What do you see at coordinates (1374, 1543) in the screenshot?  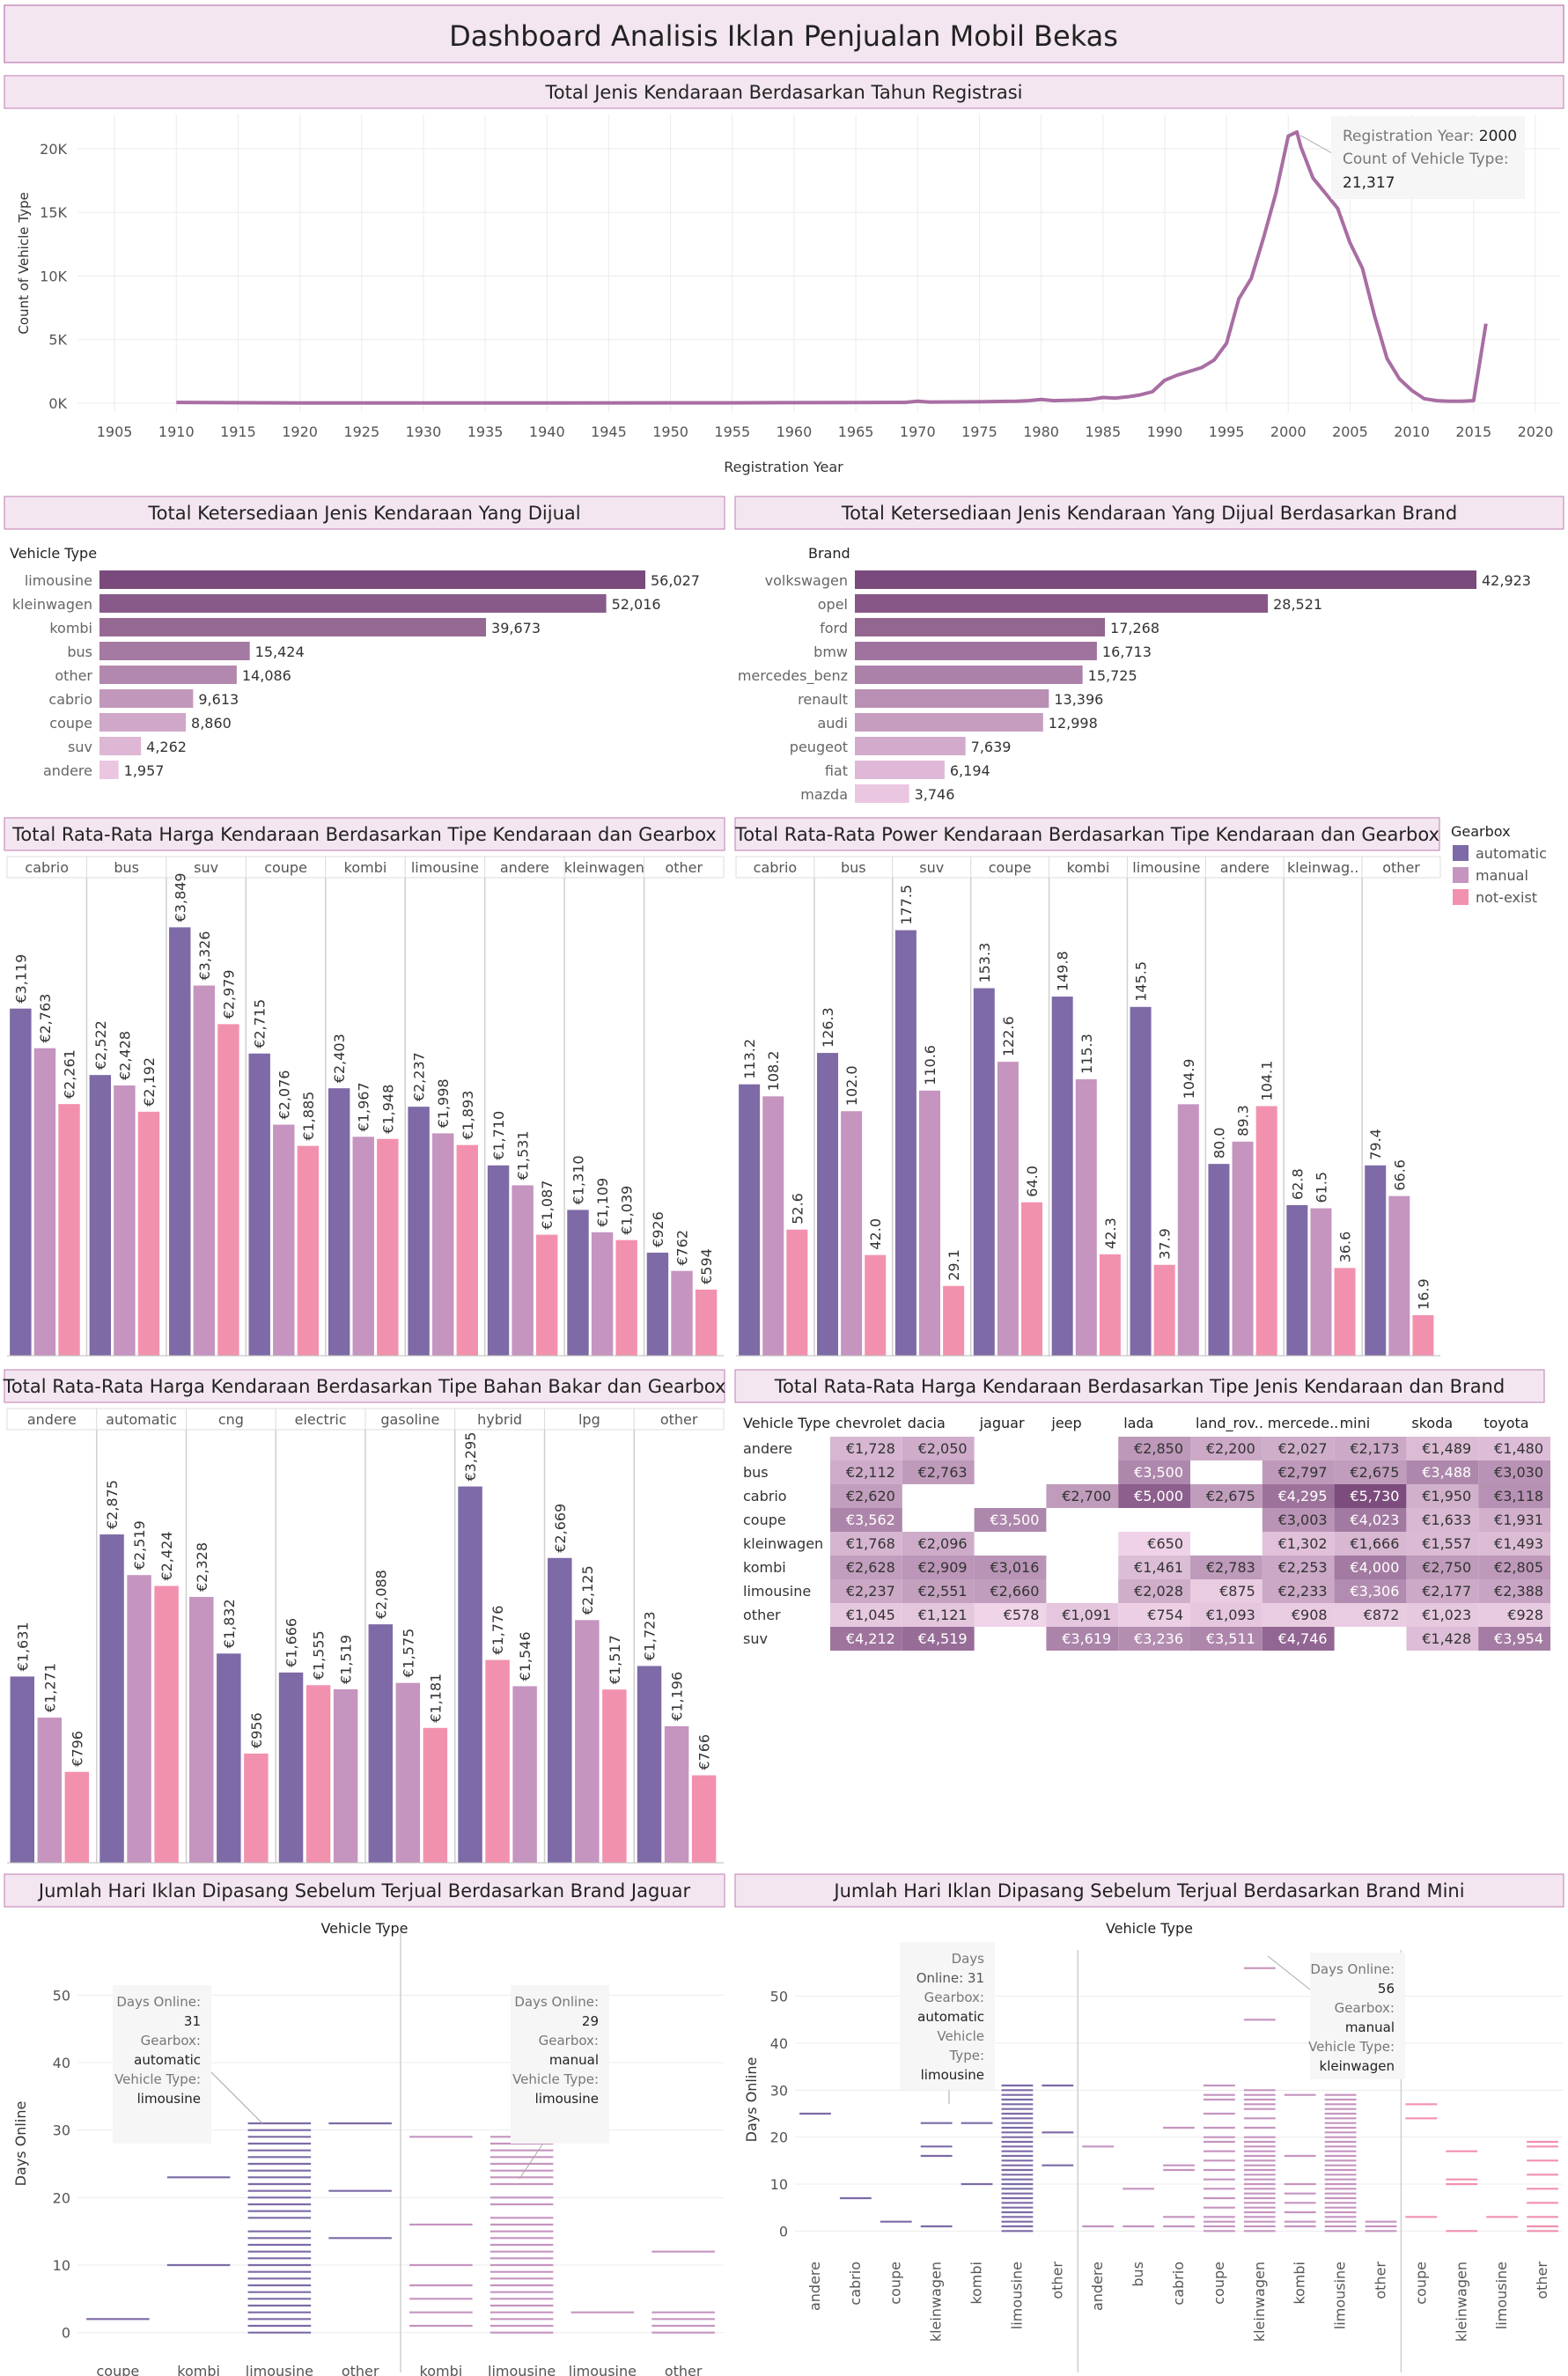 I see `heatmap-value: €1,666` at bounding box center [1374, 1543].